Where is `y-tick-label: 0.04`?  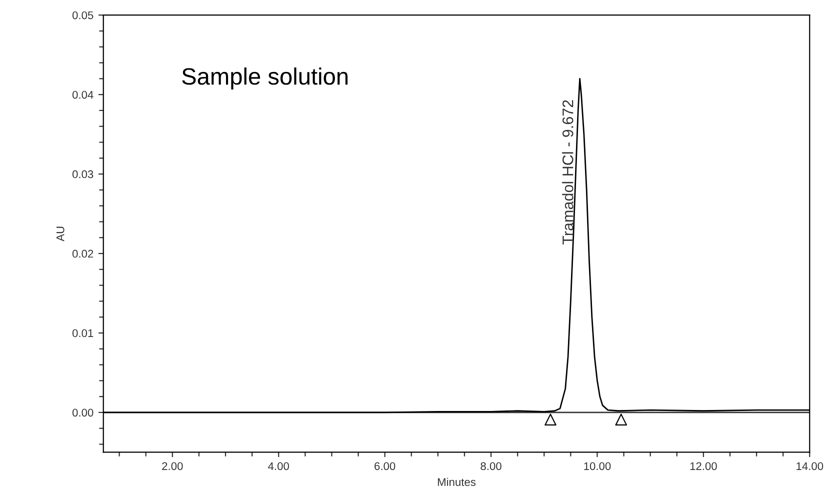
y-tick-label: 0.04 is located at coordinates (83, 94).